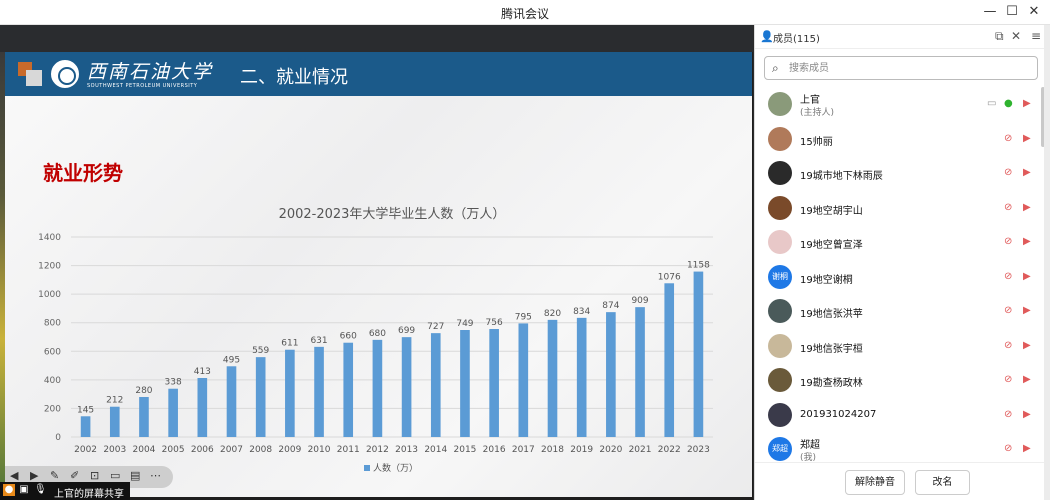 This screenshot has width=1050, height=500. Describe the element at coordinates (55, 475) in the screenshot. I see `pen-icon: ✎` at that location.